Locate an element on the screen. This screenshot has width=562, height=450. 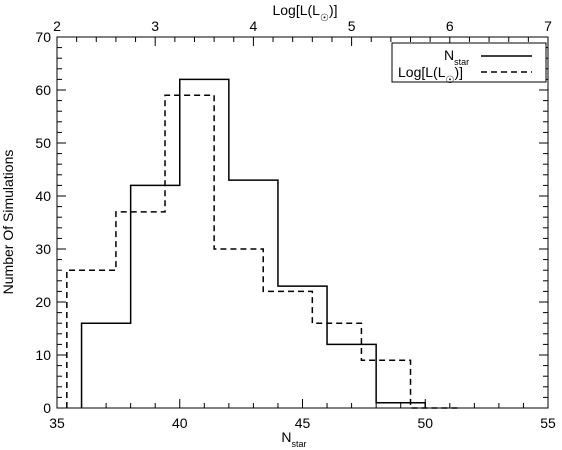
legend-sun-symbol: ☉ is located at coordinates (449, 80).